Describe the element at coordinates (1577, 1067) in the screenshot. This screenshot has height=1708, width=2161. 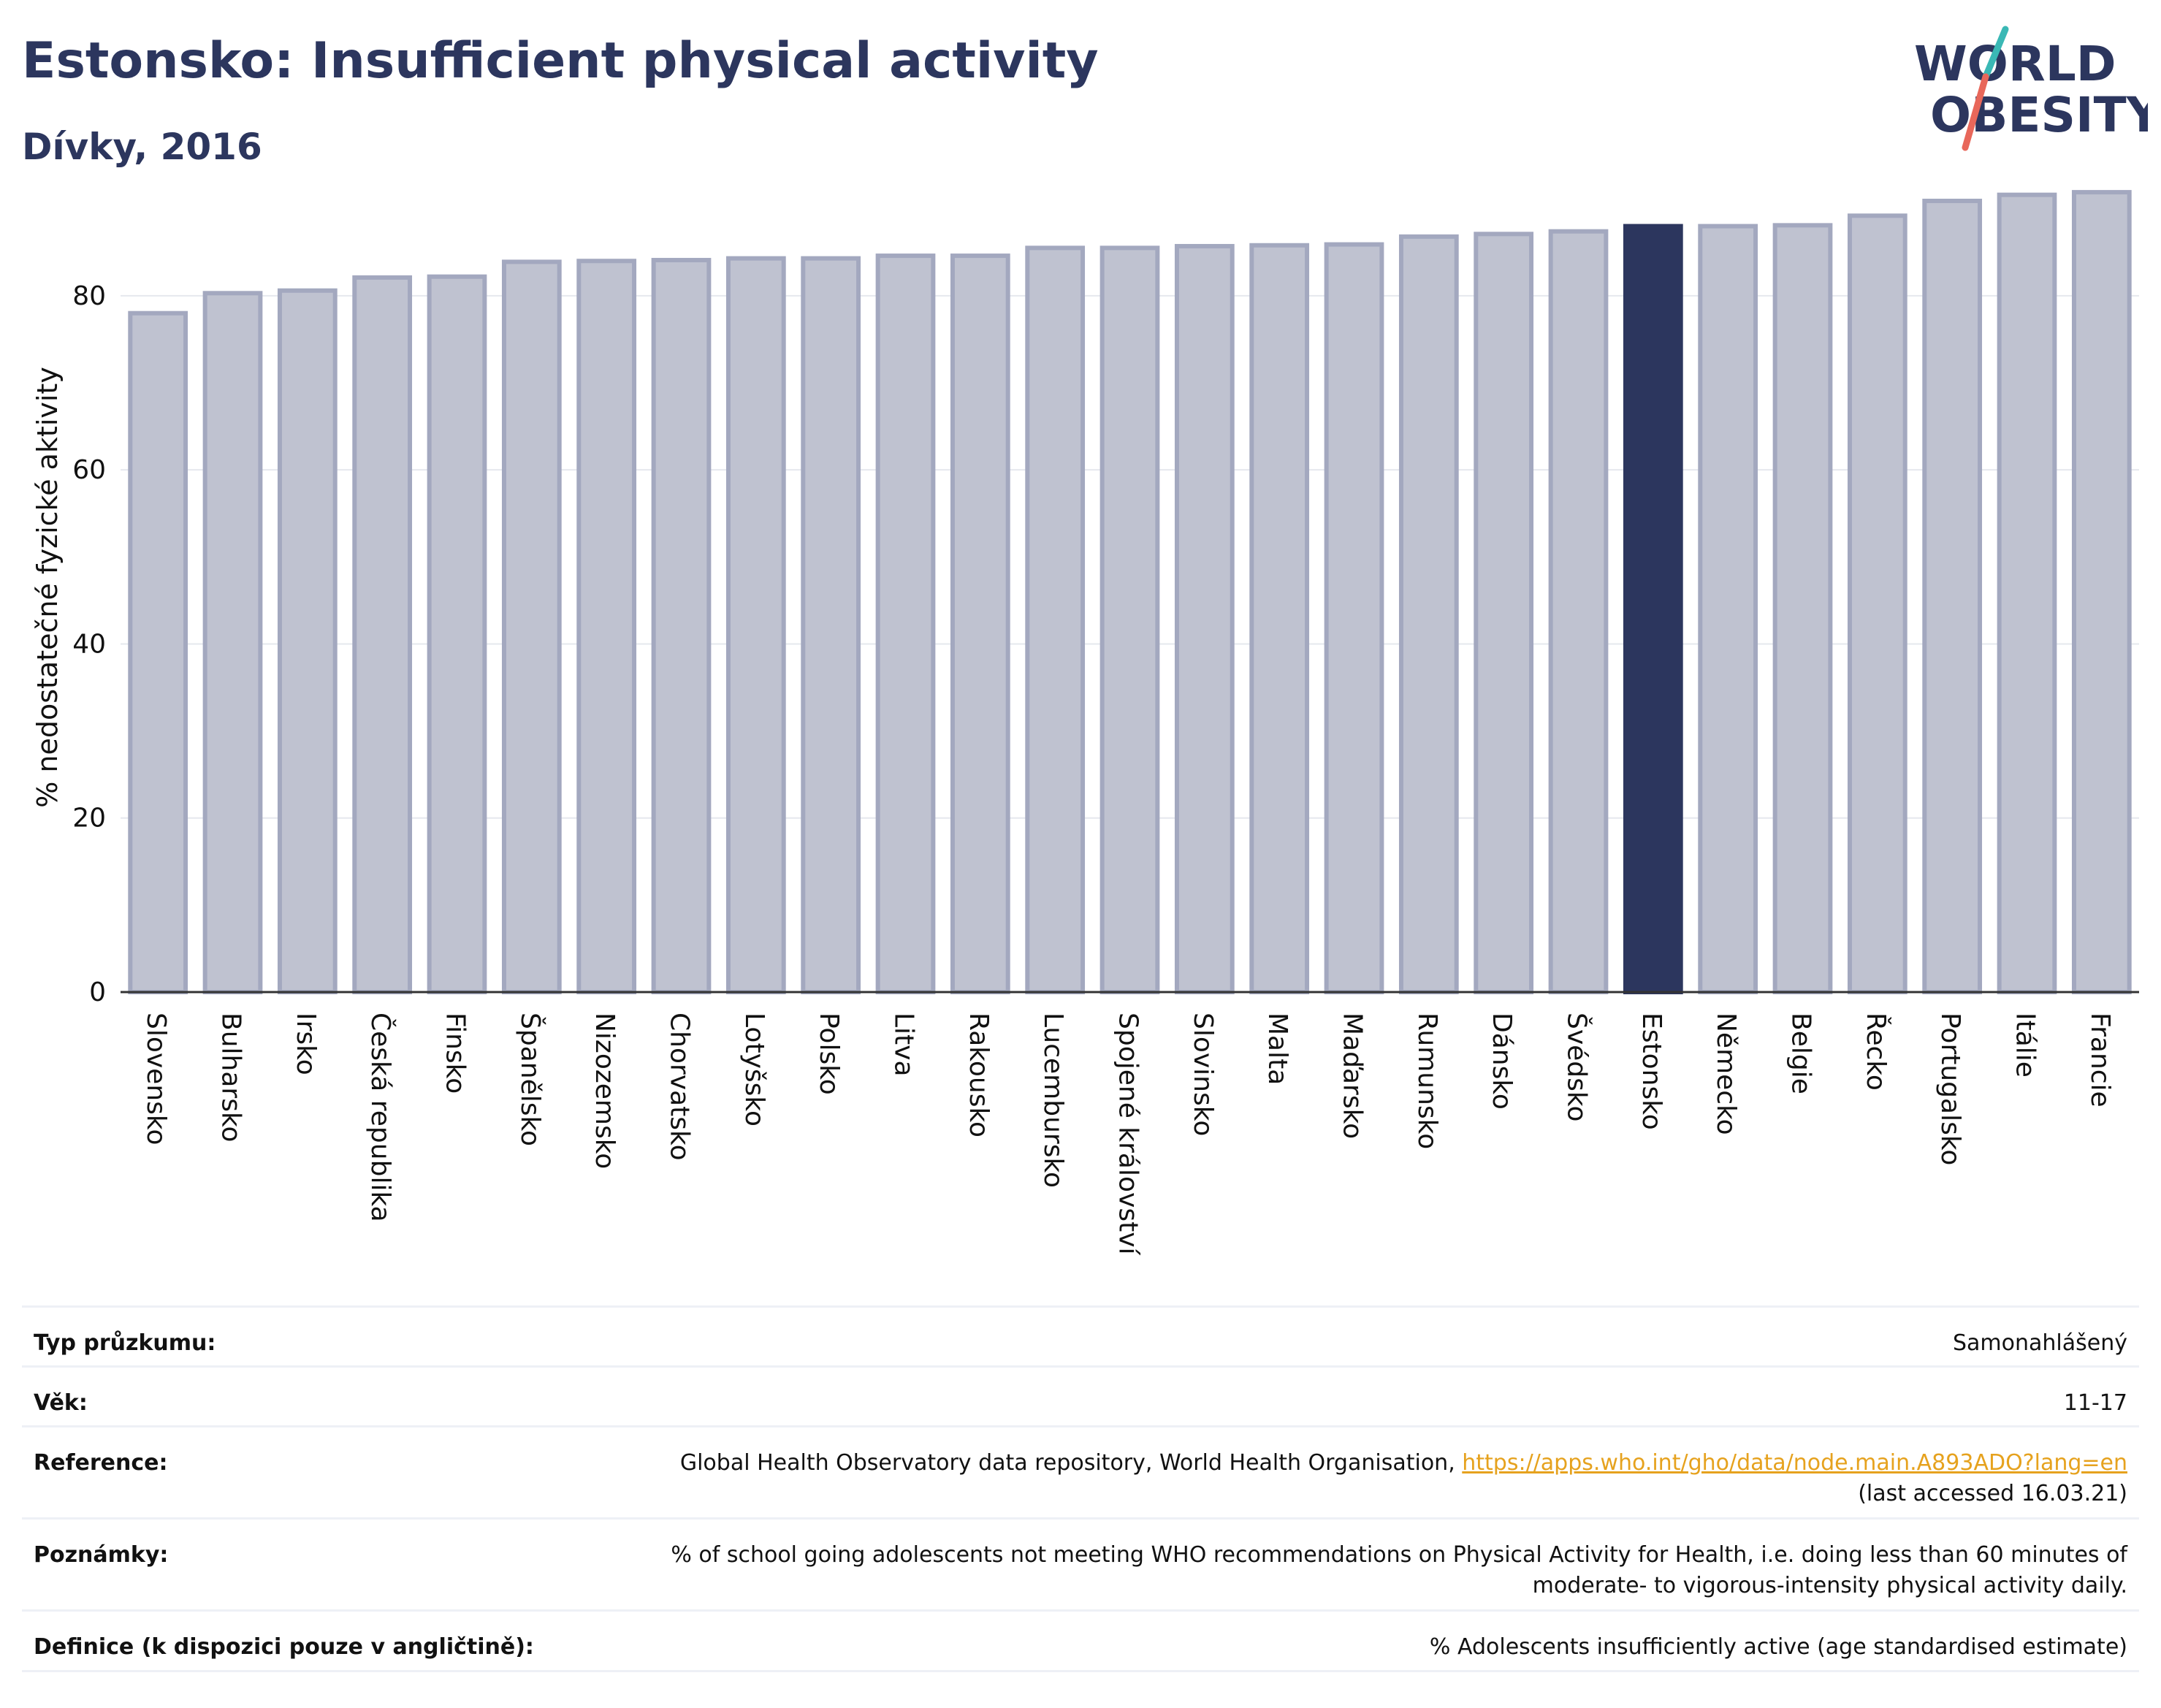
I see `x-tick-label: Švédsko` at that location.